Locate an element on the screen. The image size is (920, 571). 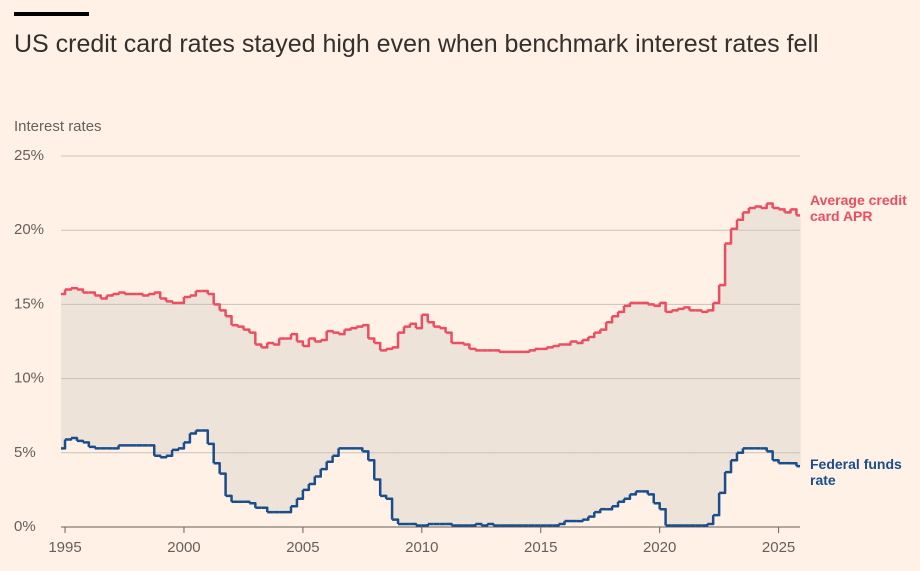
series-label: Federal funds rate is located at coordinates (856, 472).